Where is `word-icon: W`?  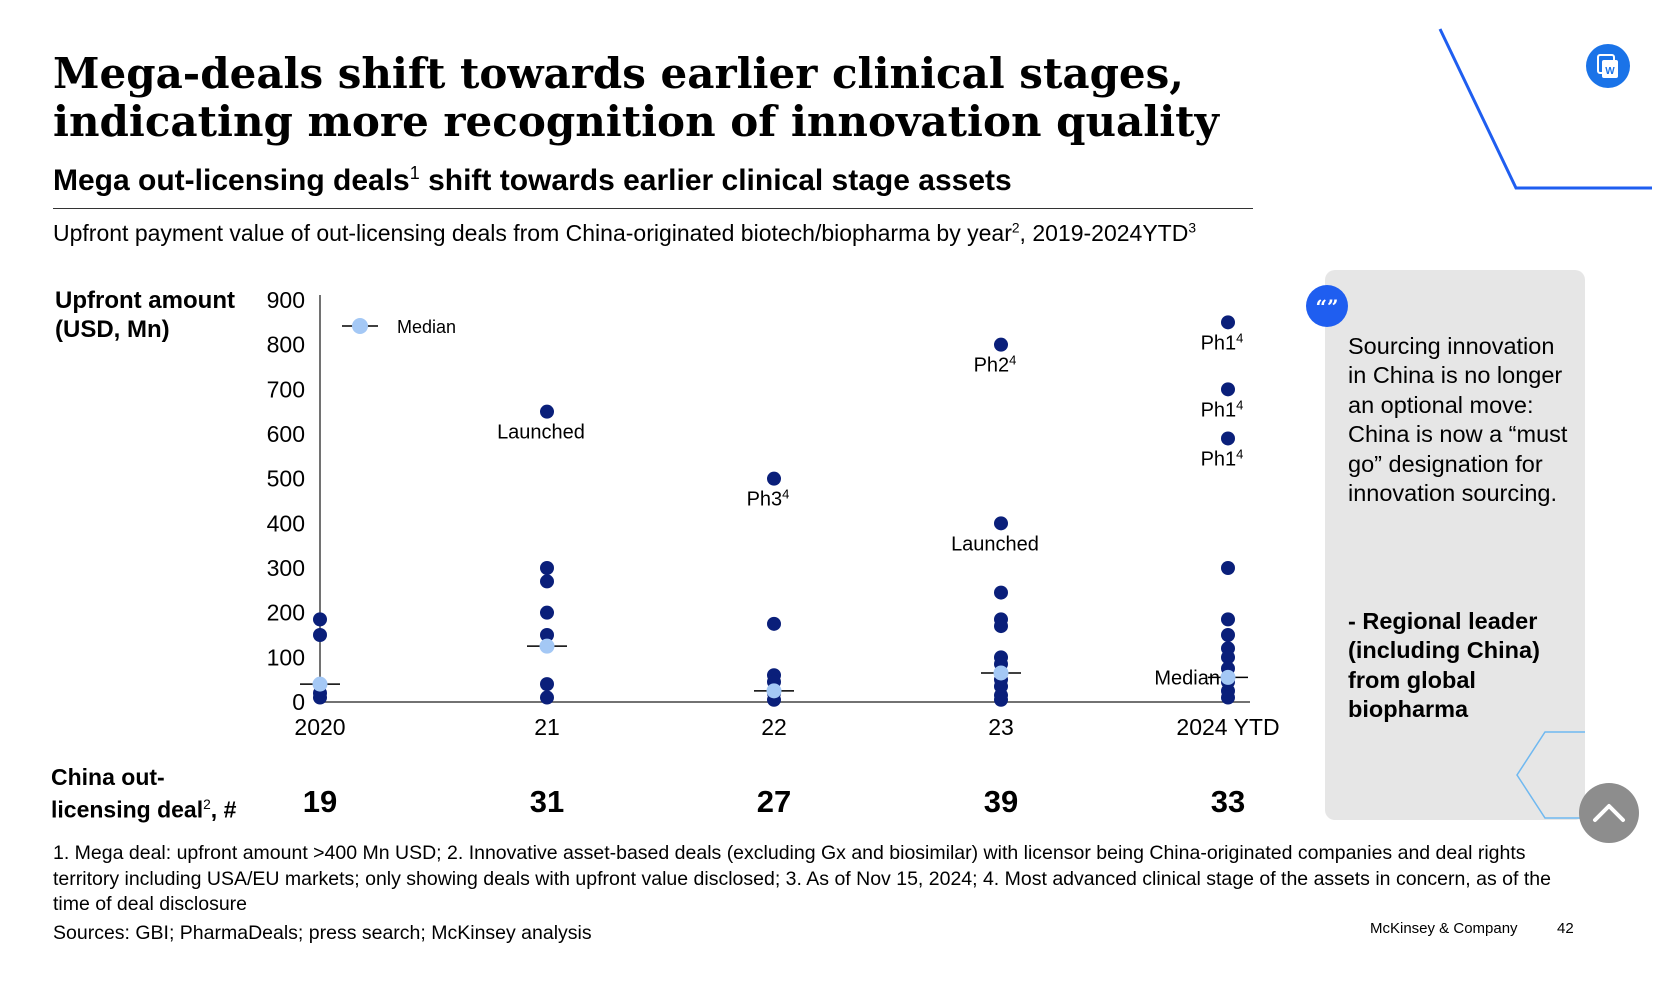 word-icon: W is located at coordinates (1608, 66).